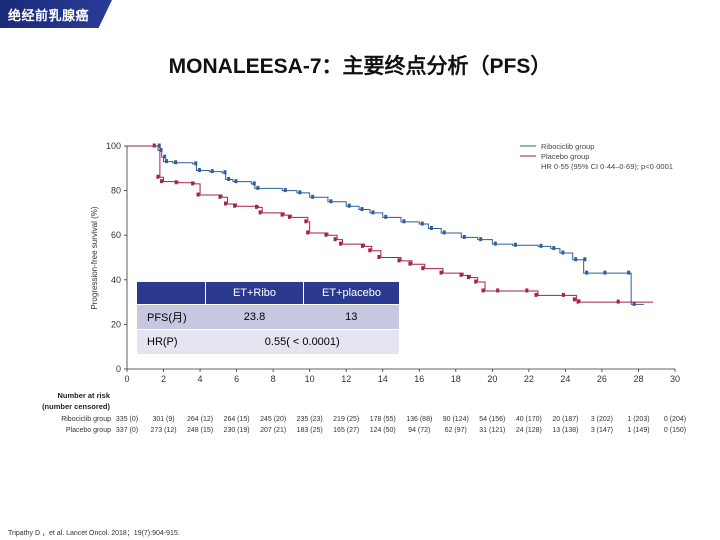  What do you see at coordinates (171, 341) in the screenshot?
I see `hr-label: HR(P)` at bounding box center [171, 341].